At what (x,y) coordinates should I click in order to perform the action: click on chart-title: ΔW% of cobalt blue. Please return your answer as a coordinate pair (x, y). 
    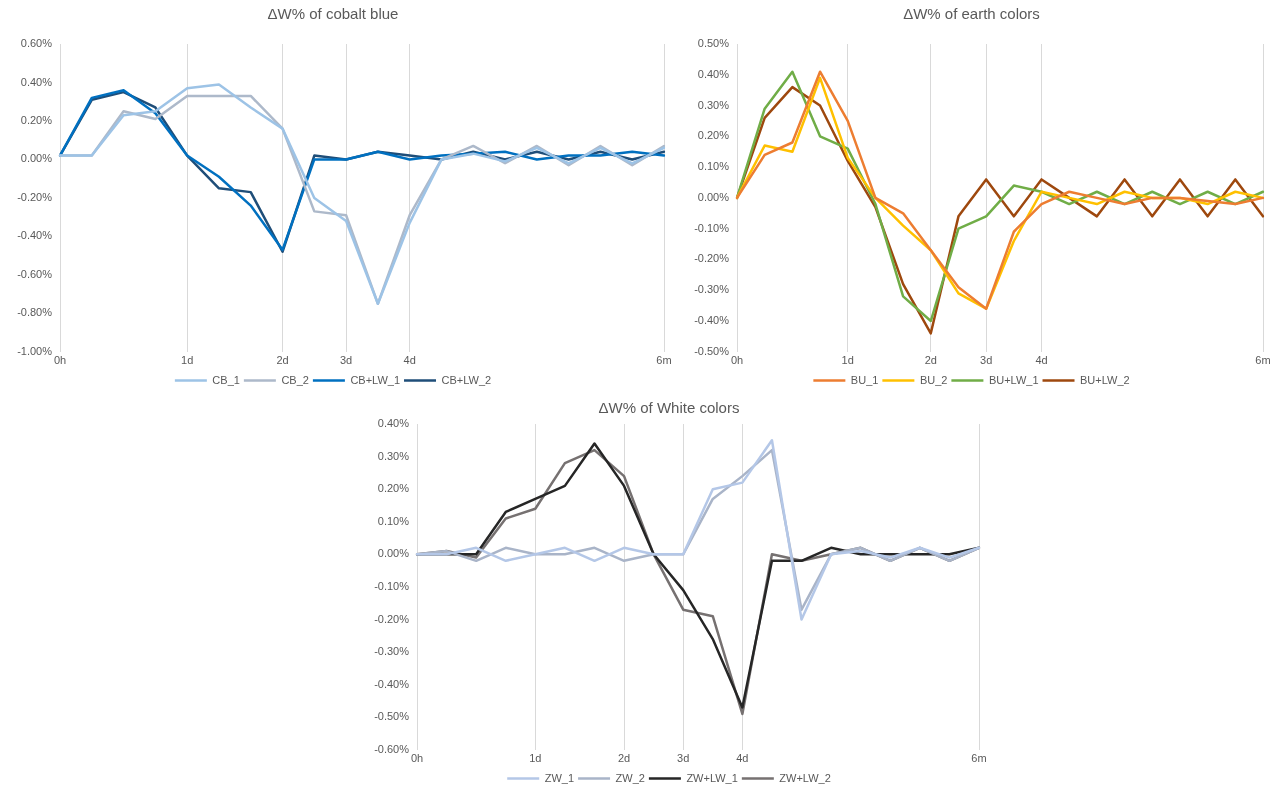
    Looking at the image, I should click on (333, 14).